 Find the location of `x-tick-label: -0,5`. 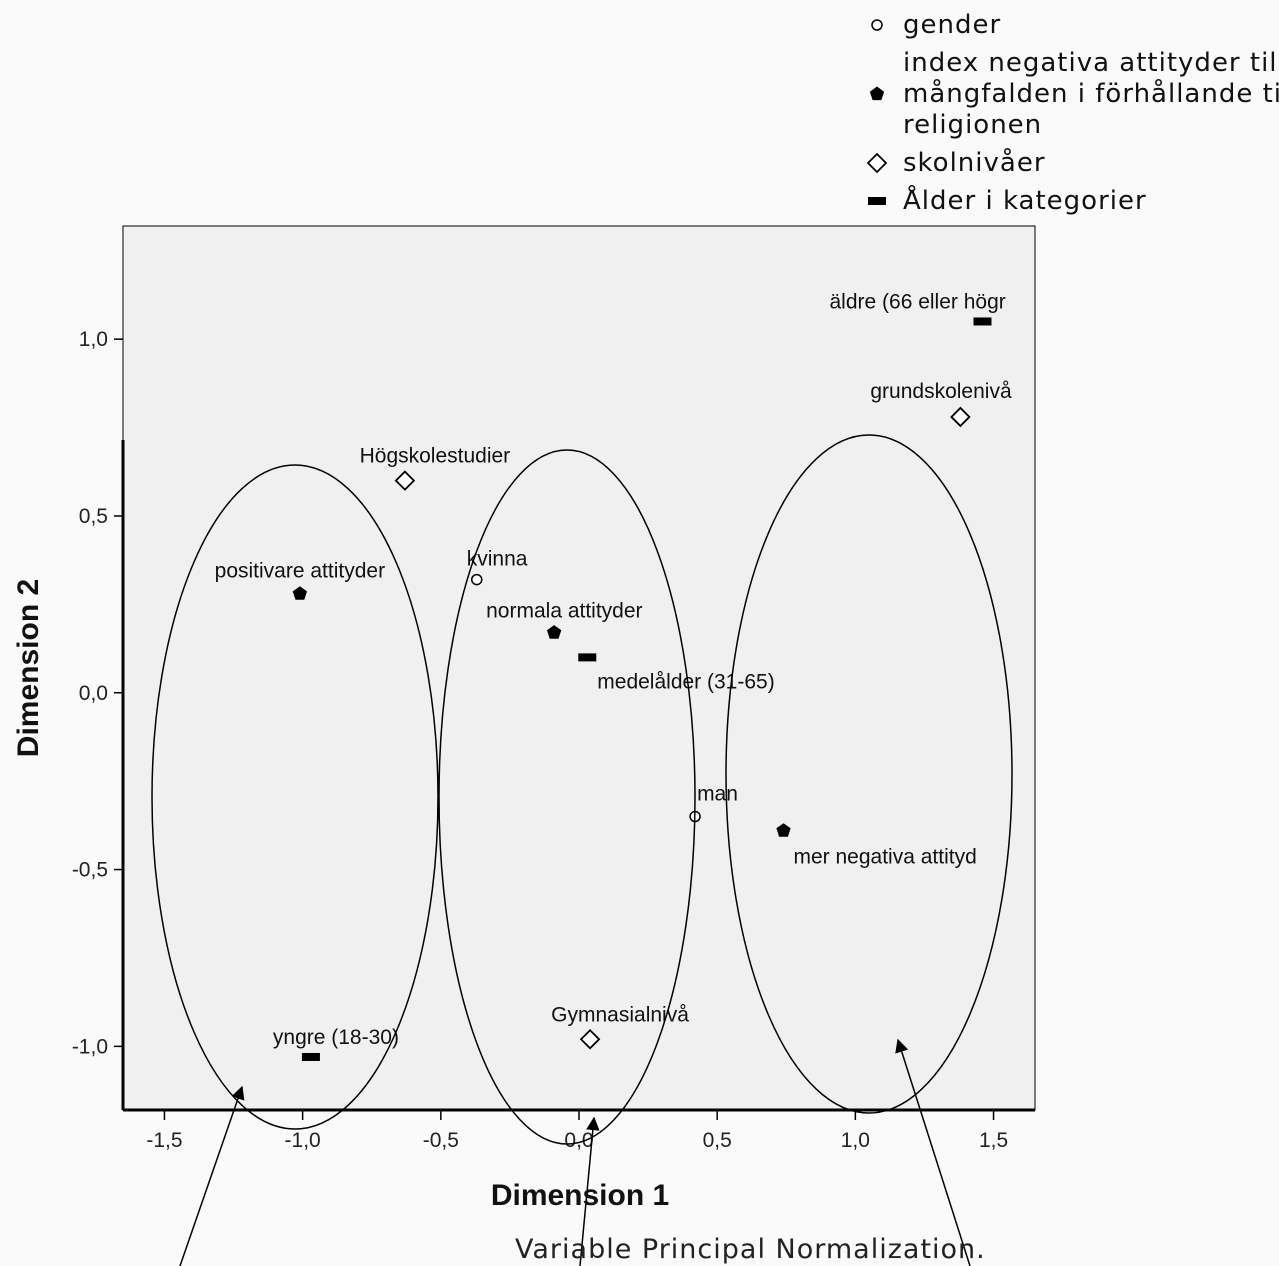

x-tick-label: -0,5 is located at coordinates (441, 1140).